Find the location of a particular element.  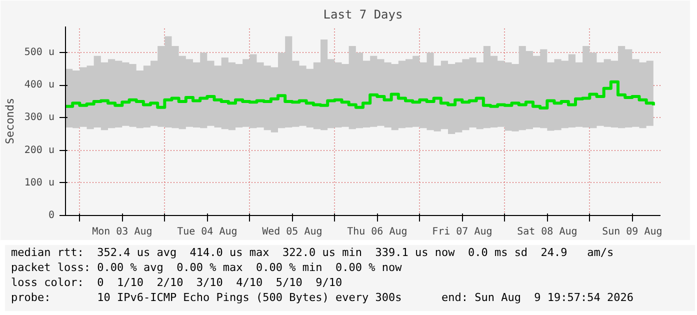

x-tick-label: Fri 07 Aug is located at coordinates (462, 232).